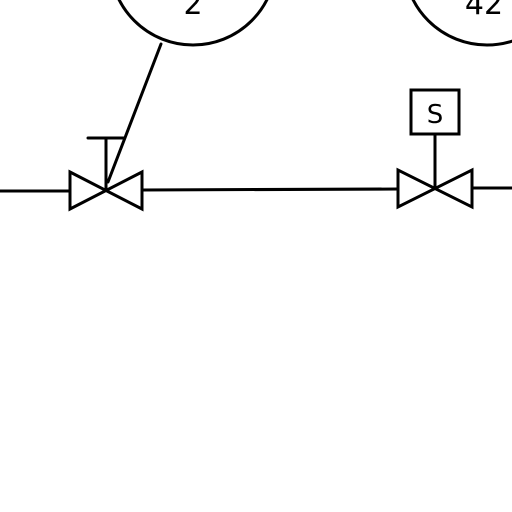 This screenshot has height=512, width=512. I want to click on instrument-tag-right: 42, so click(484, 11).